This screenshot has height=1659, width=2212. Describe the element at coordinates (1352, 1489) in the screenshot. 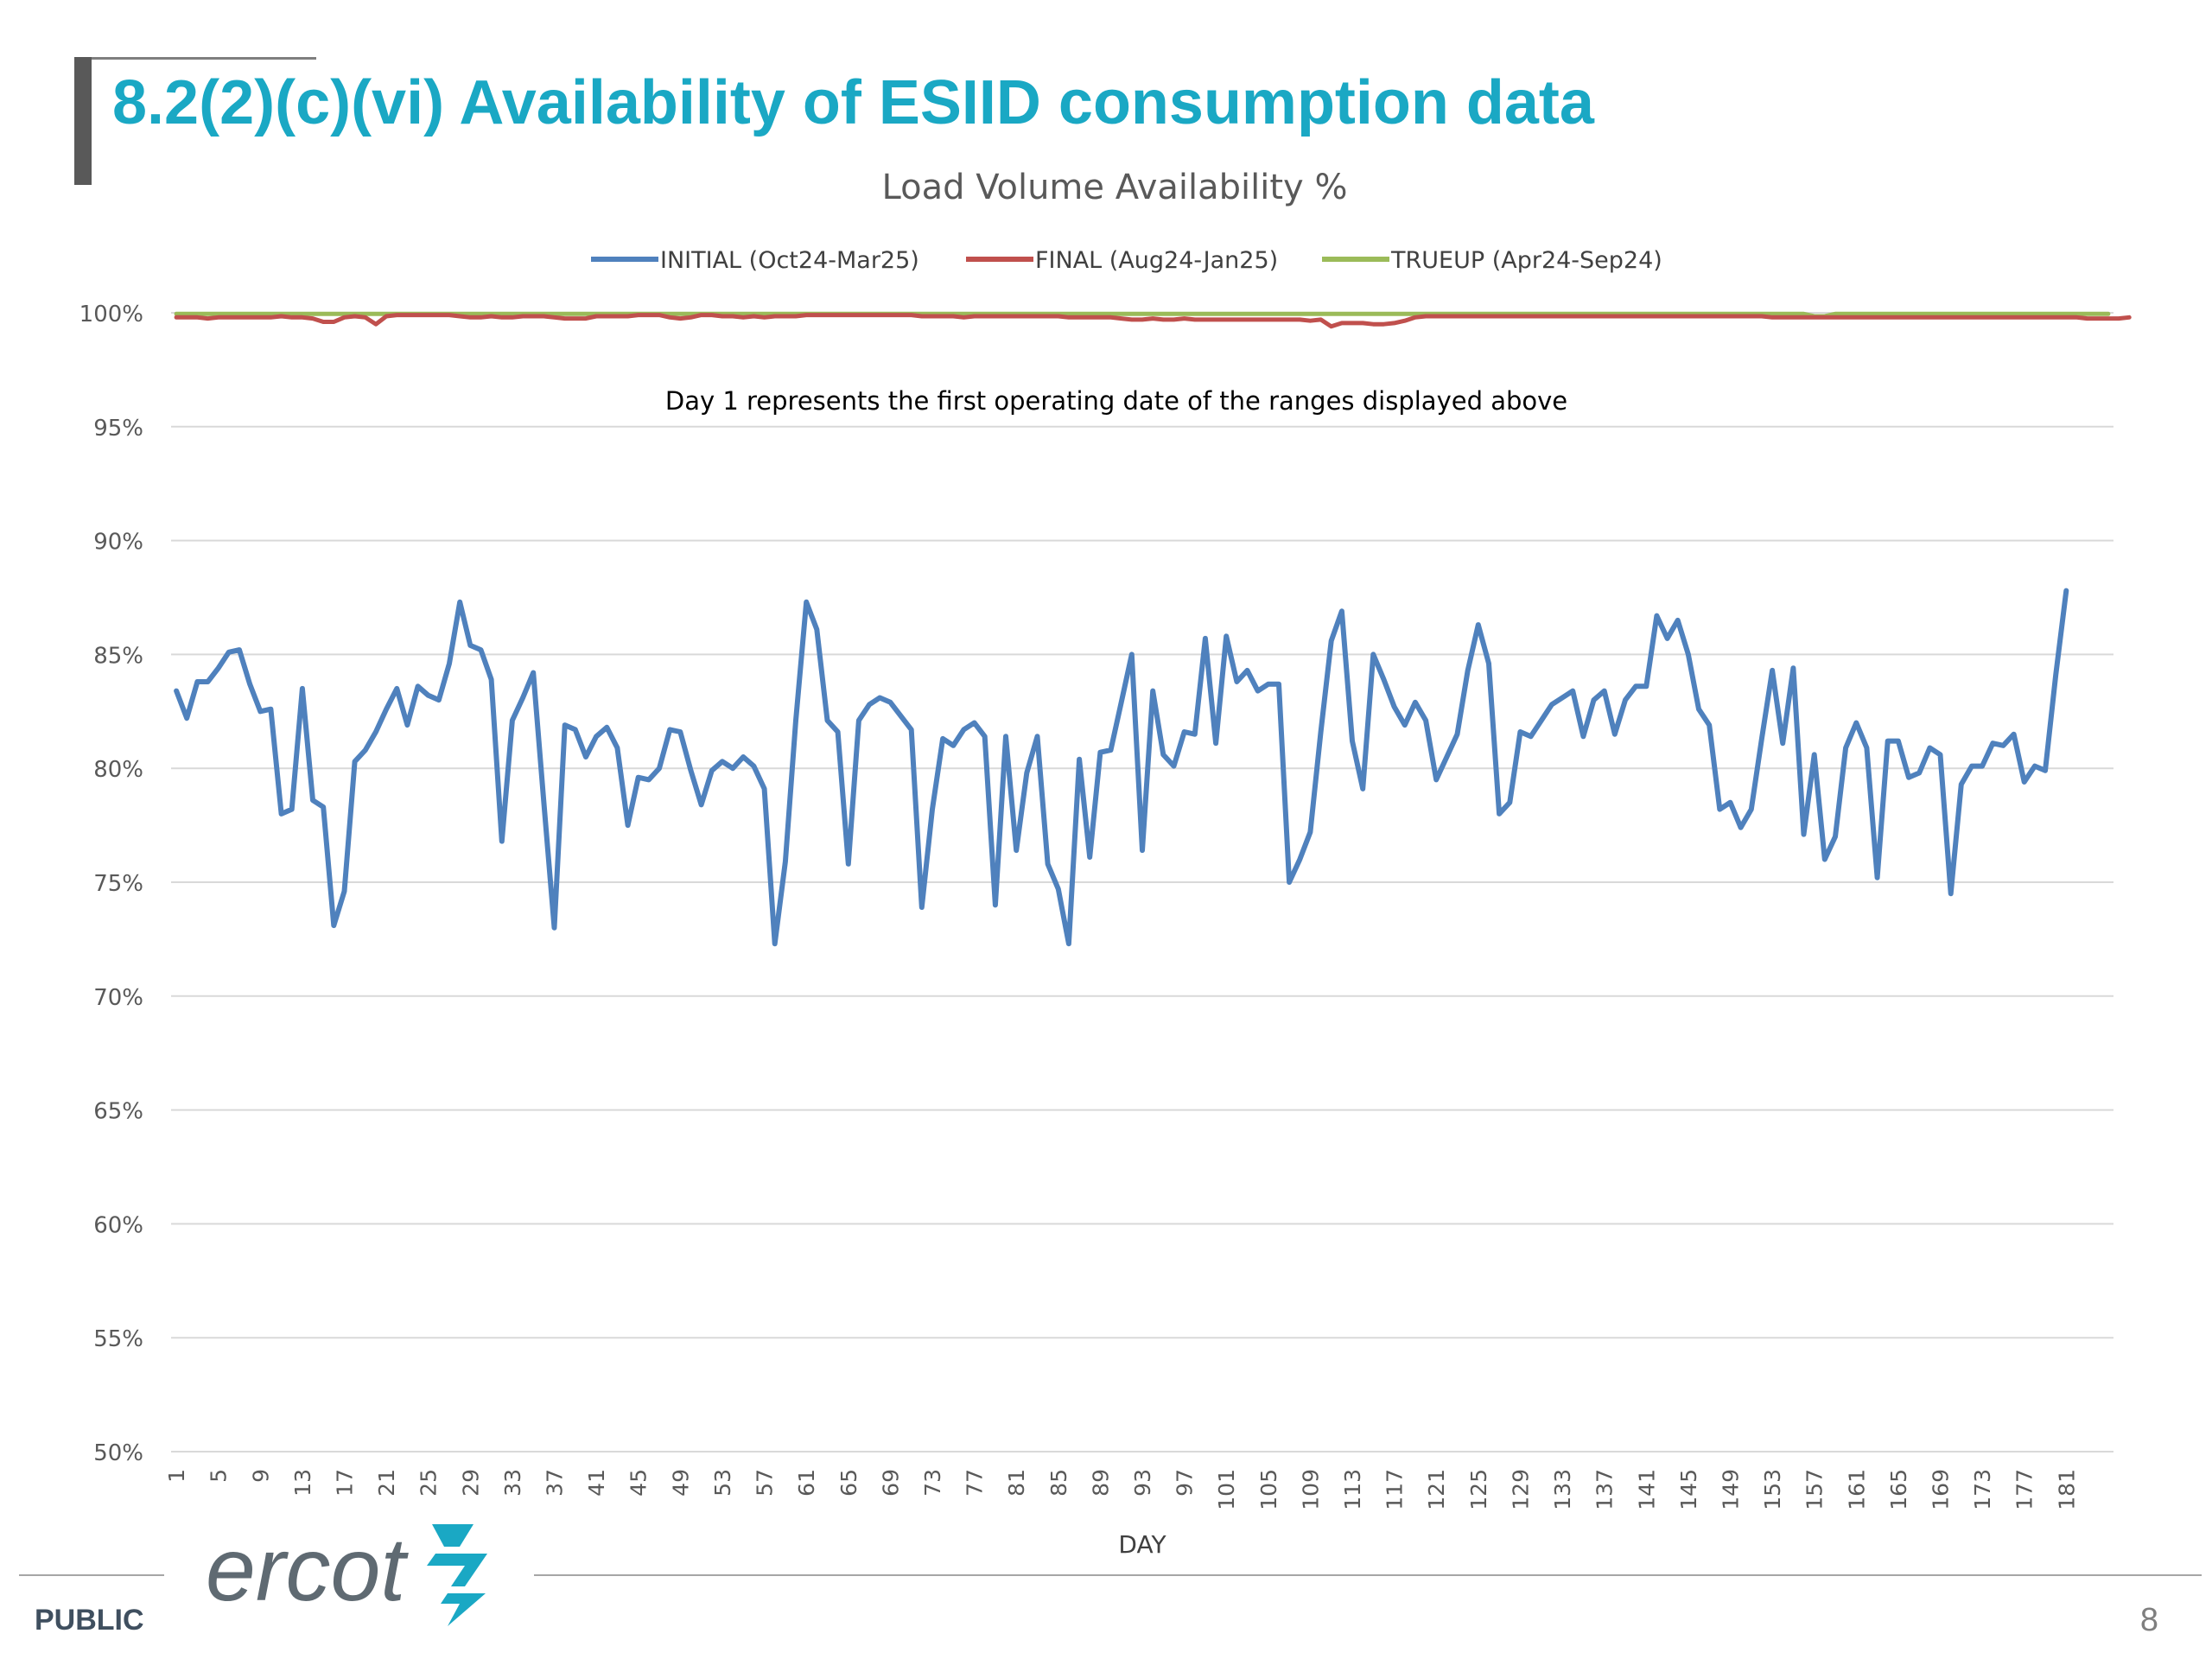

I see `x-tick-label: 113` at that location.